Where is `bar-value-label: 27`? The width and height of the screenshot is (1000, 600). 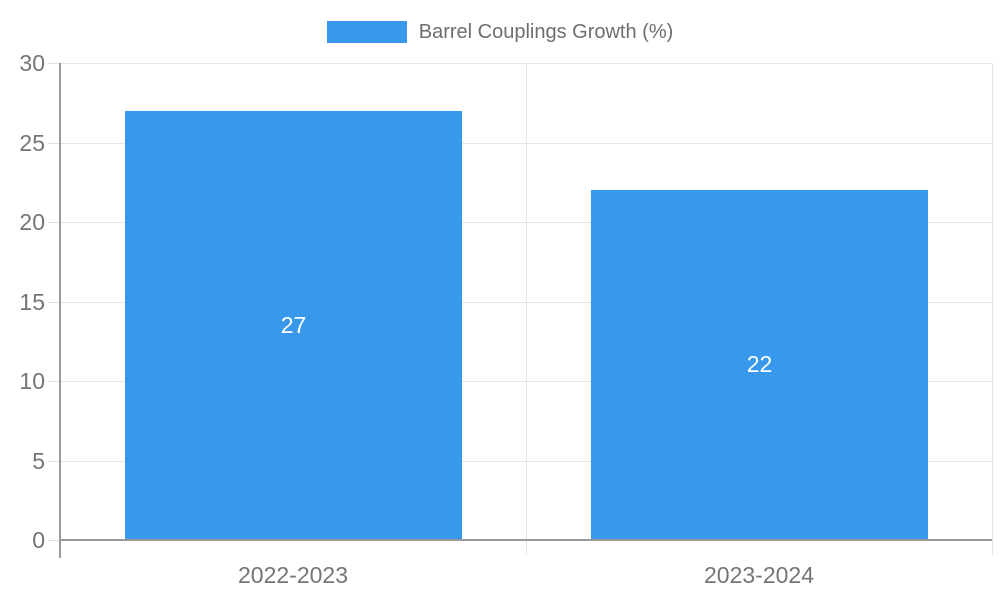 bar-value-label: 27 is located at coordinates (293, 325).